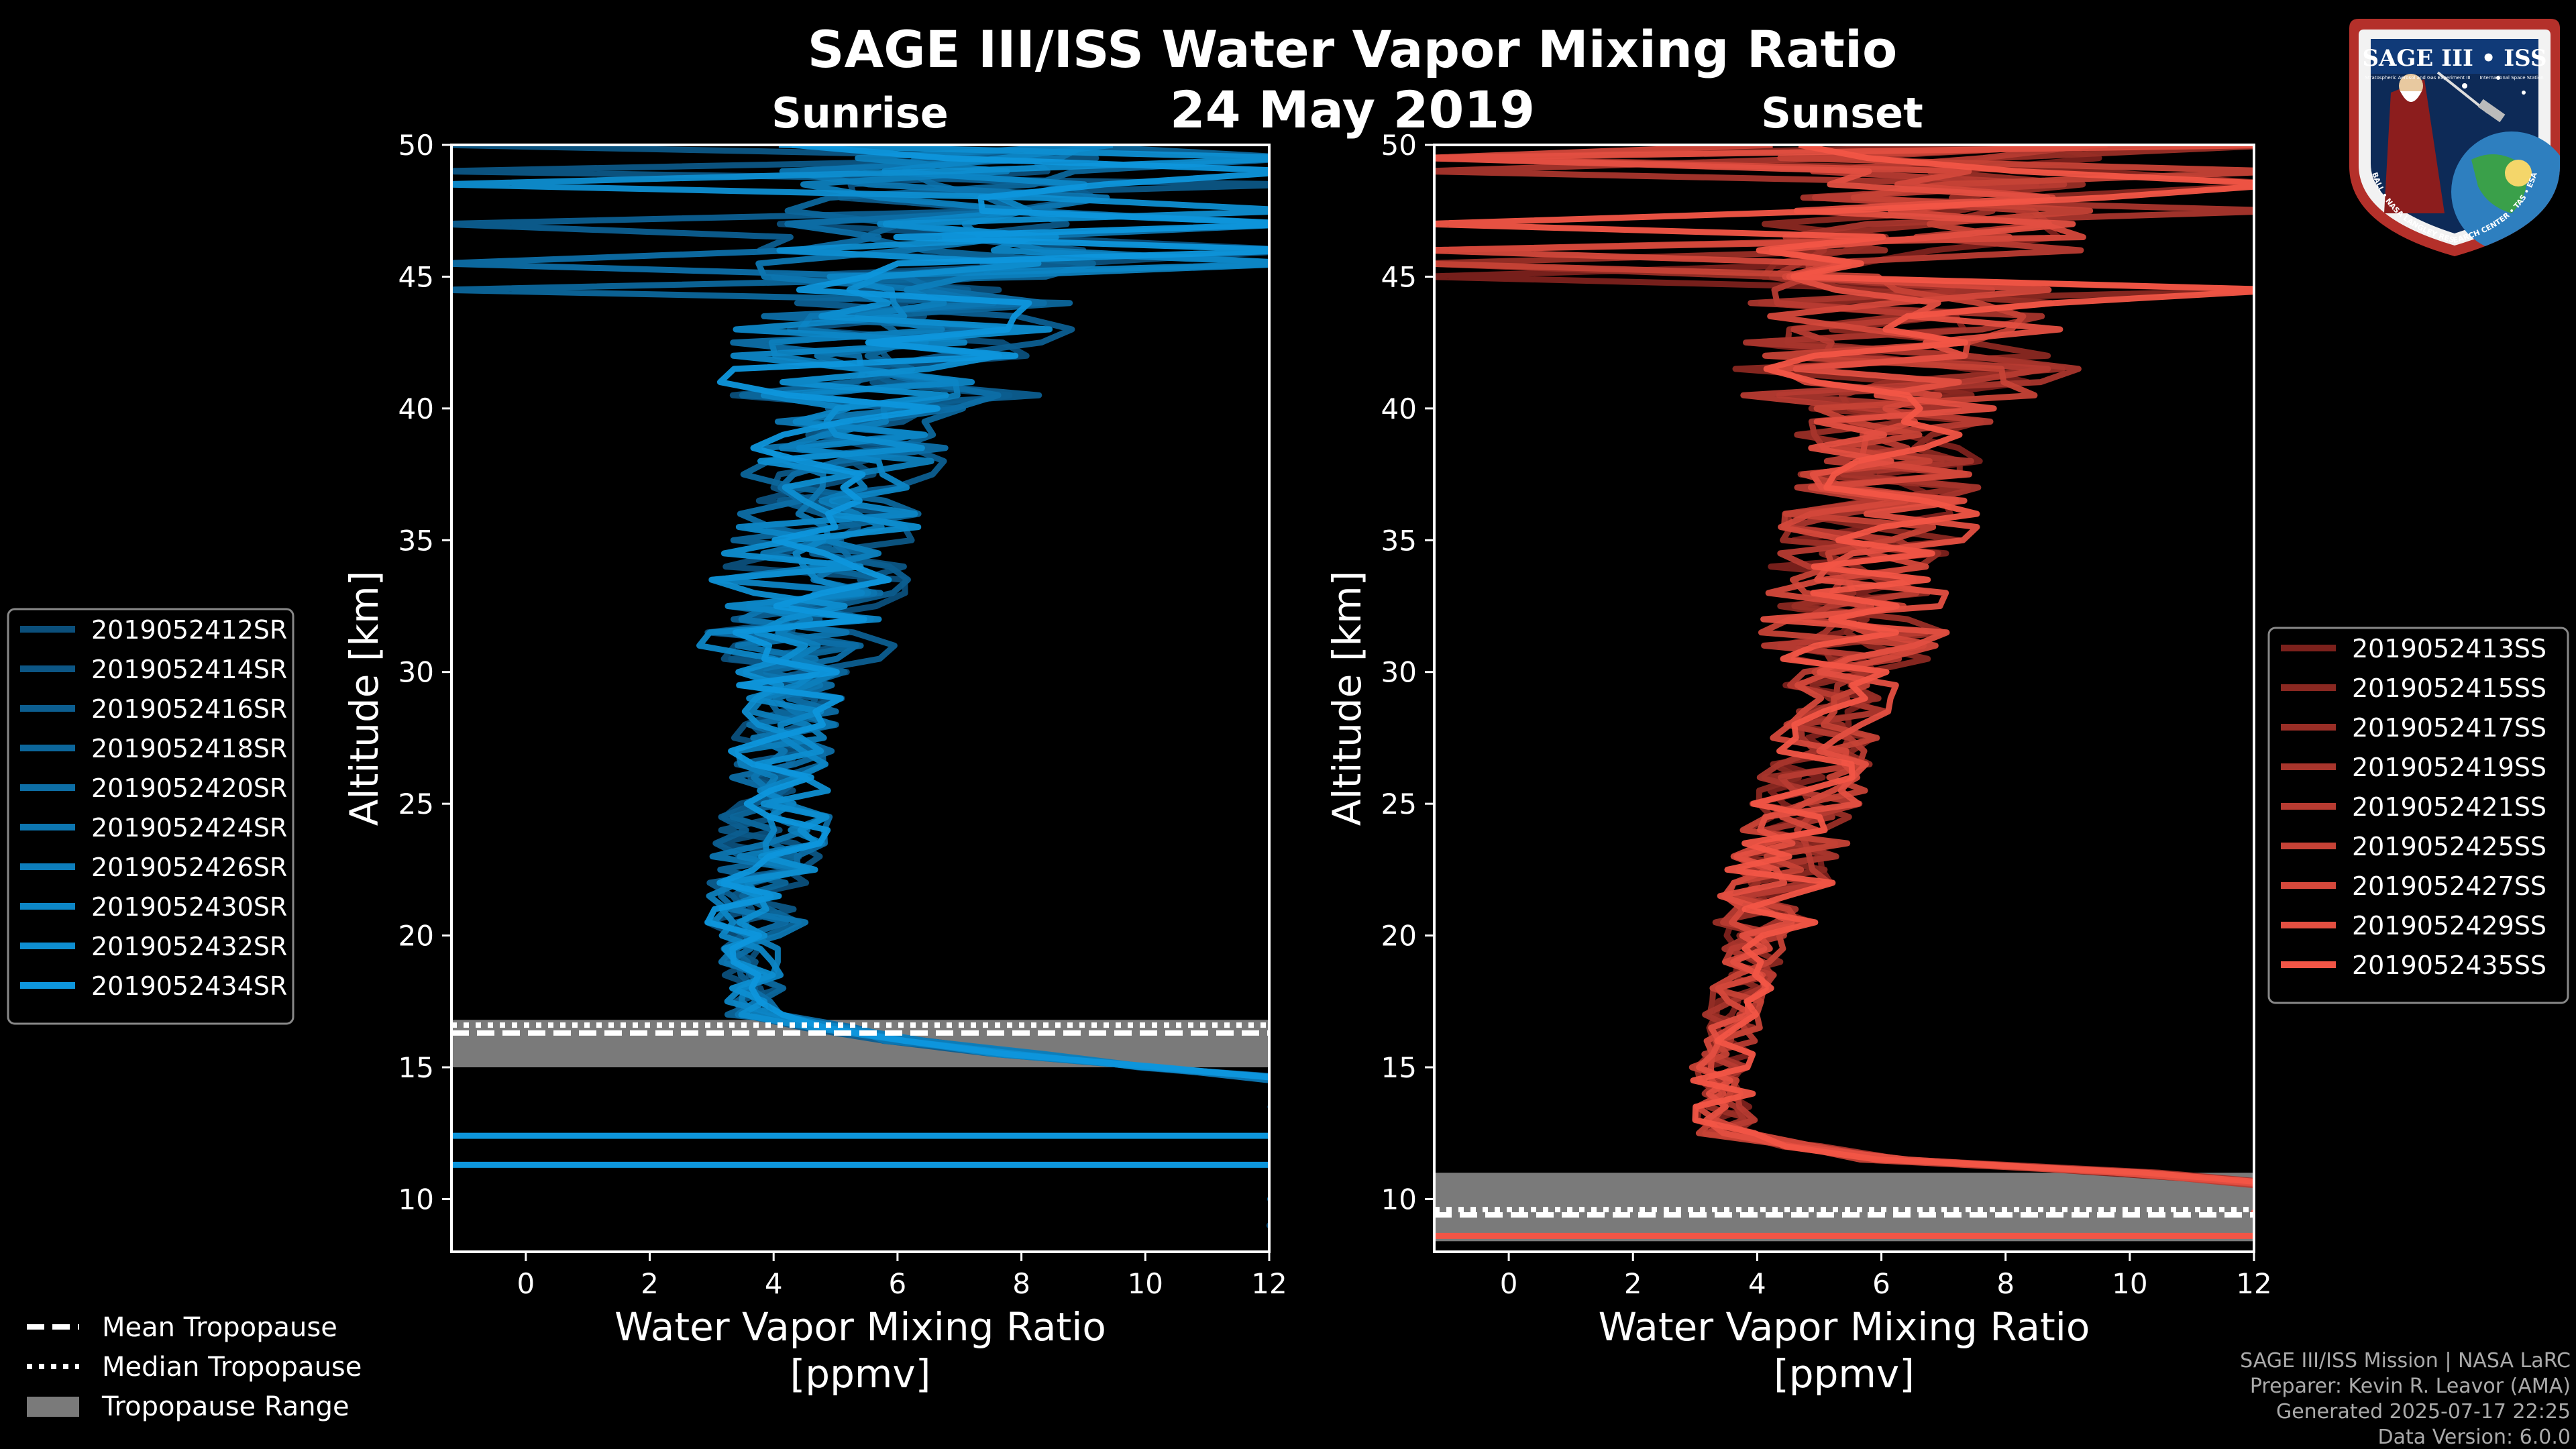 The image size is (2576, 1449). What do you see at coordinates (1352, 110) in the screenshot?
I see `figure-date: 24 May 2019` at bounding box center [1352, 110].